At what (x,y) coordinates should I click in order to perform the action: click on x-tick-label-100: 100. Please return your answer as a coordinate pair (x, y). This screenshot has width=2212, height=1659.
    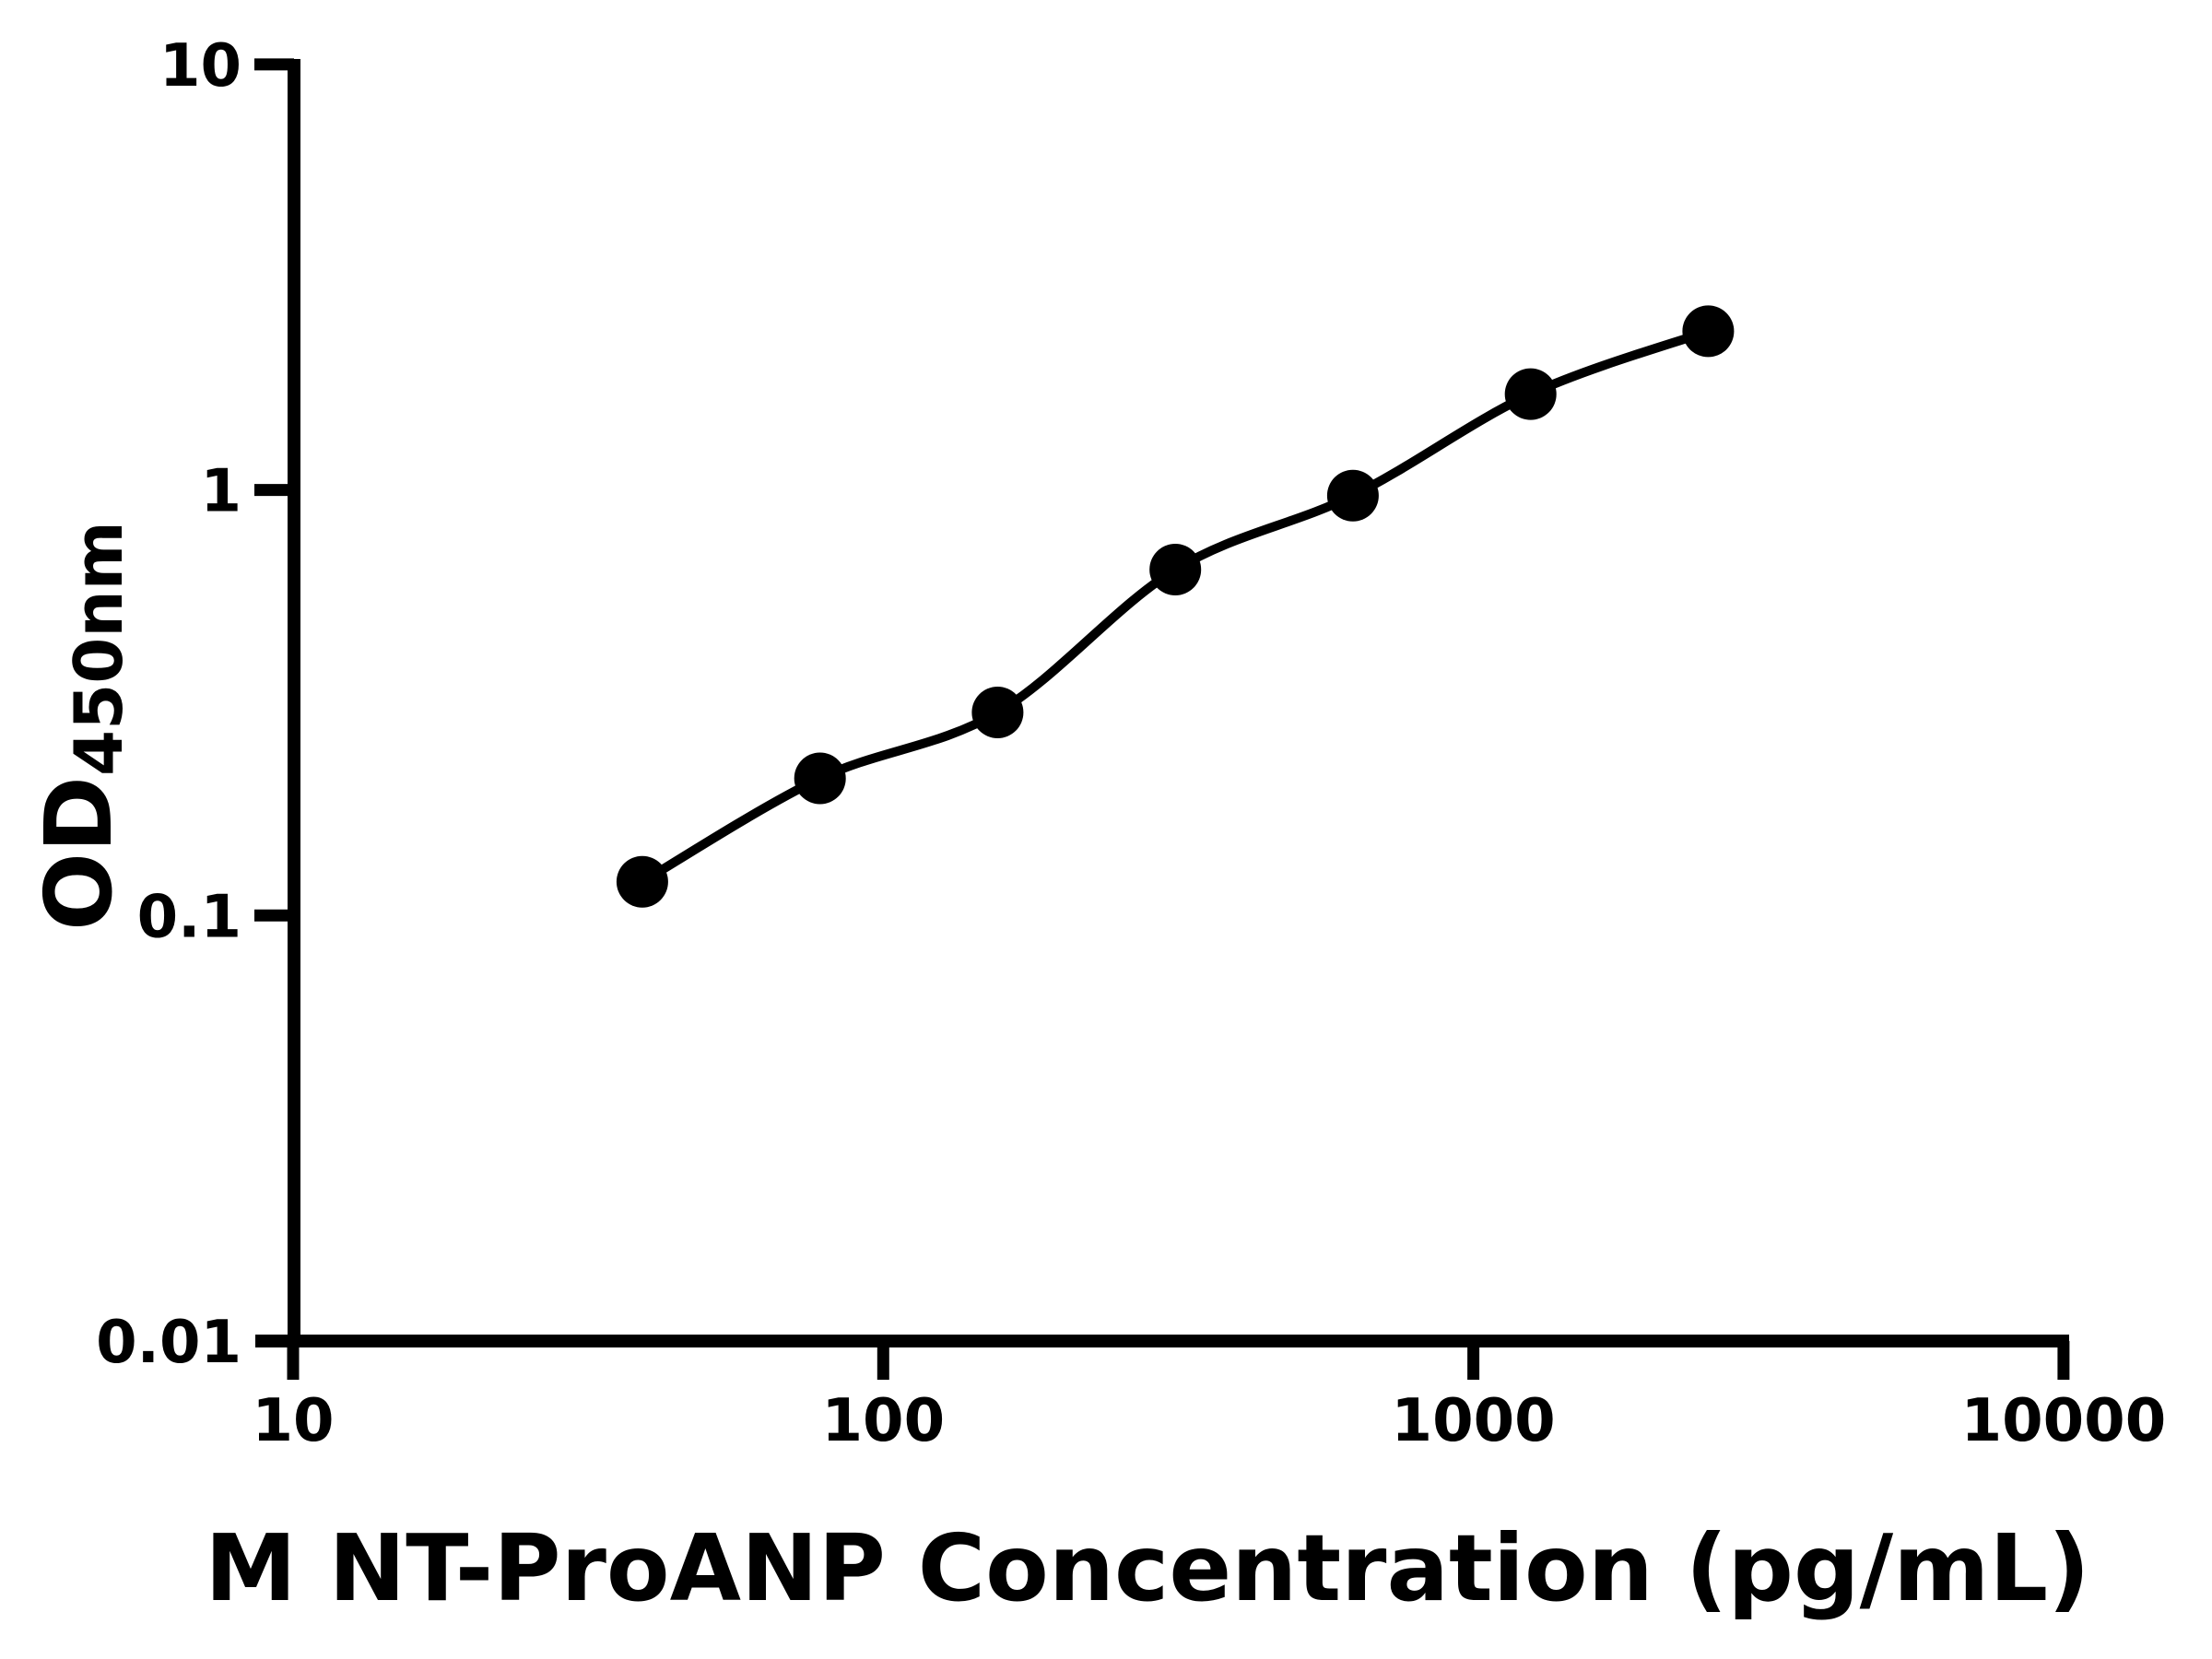
    Looking at the image, I should click on (884, 1421).